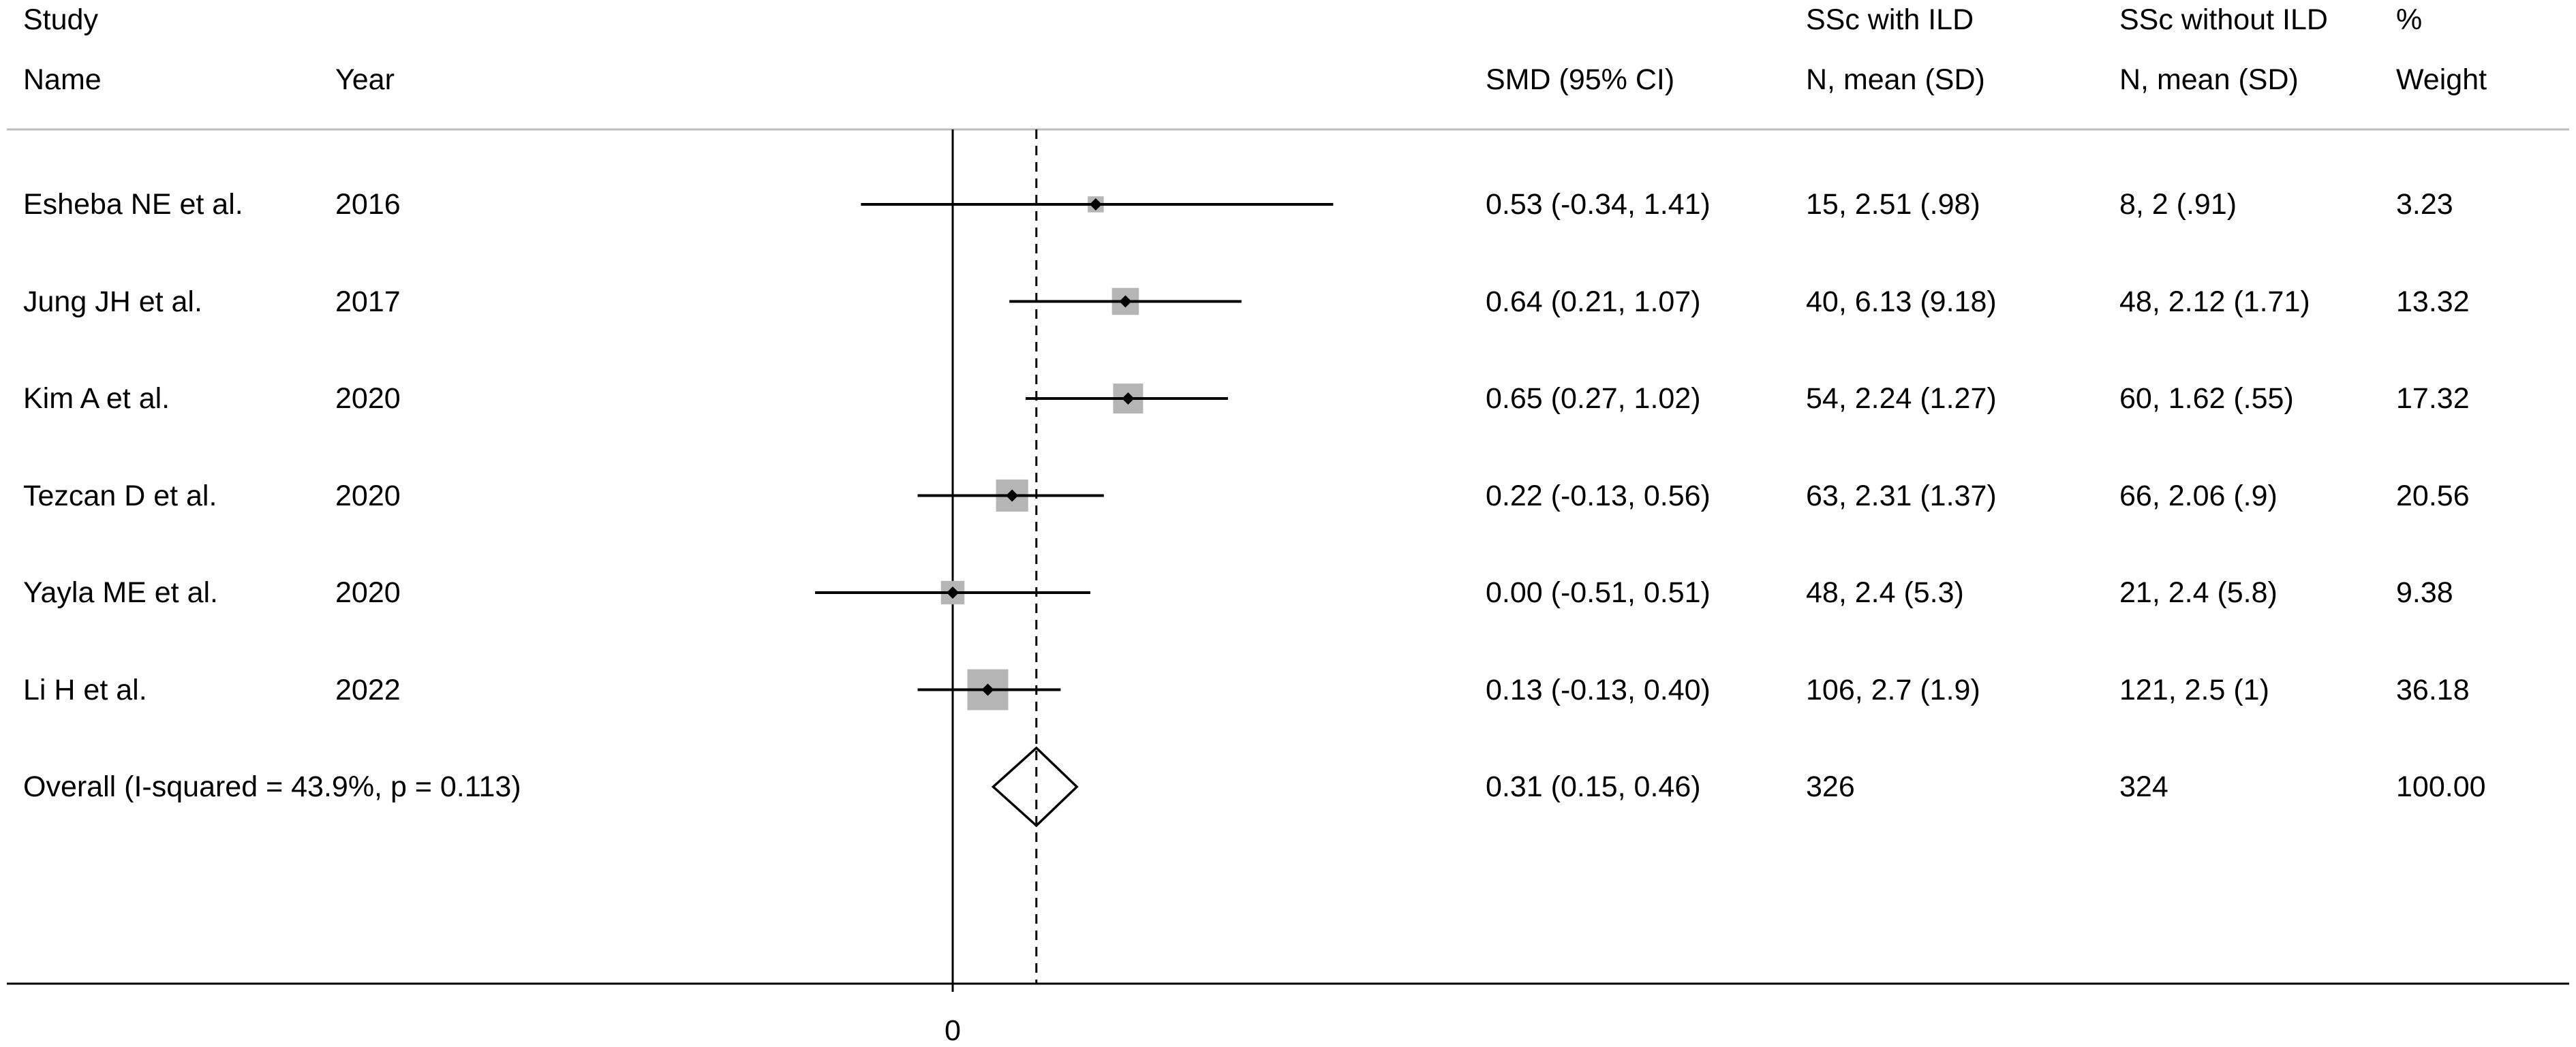  I want to click on study-ci: 0.65 (0.27, 1.02), so click(1593, 398).